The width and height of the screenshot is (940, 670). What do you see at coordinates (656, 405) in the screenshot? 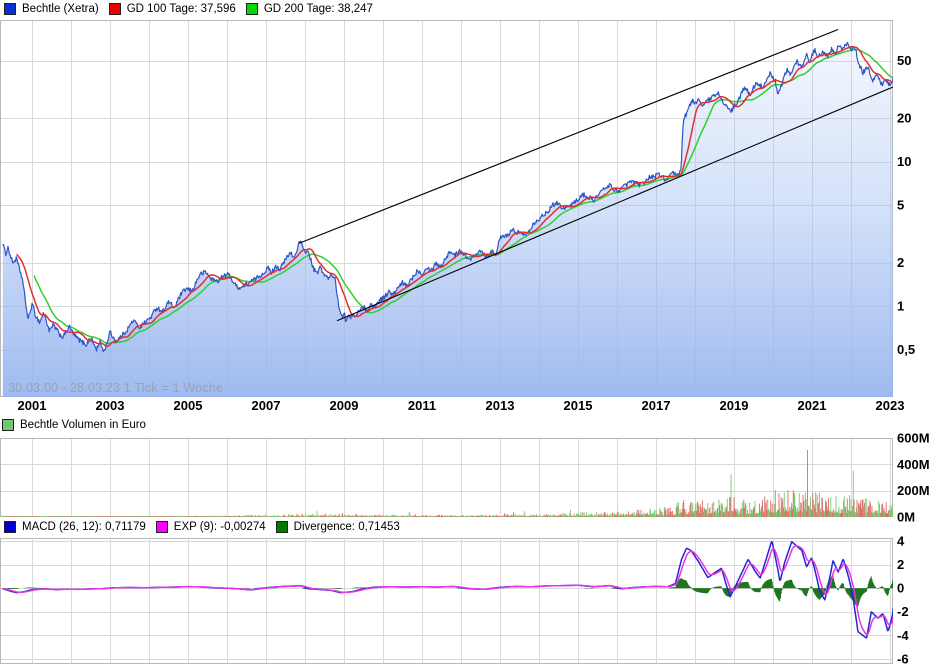
I see `svg-text: 2017` at bounding box center [656, 405].